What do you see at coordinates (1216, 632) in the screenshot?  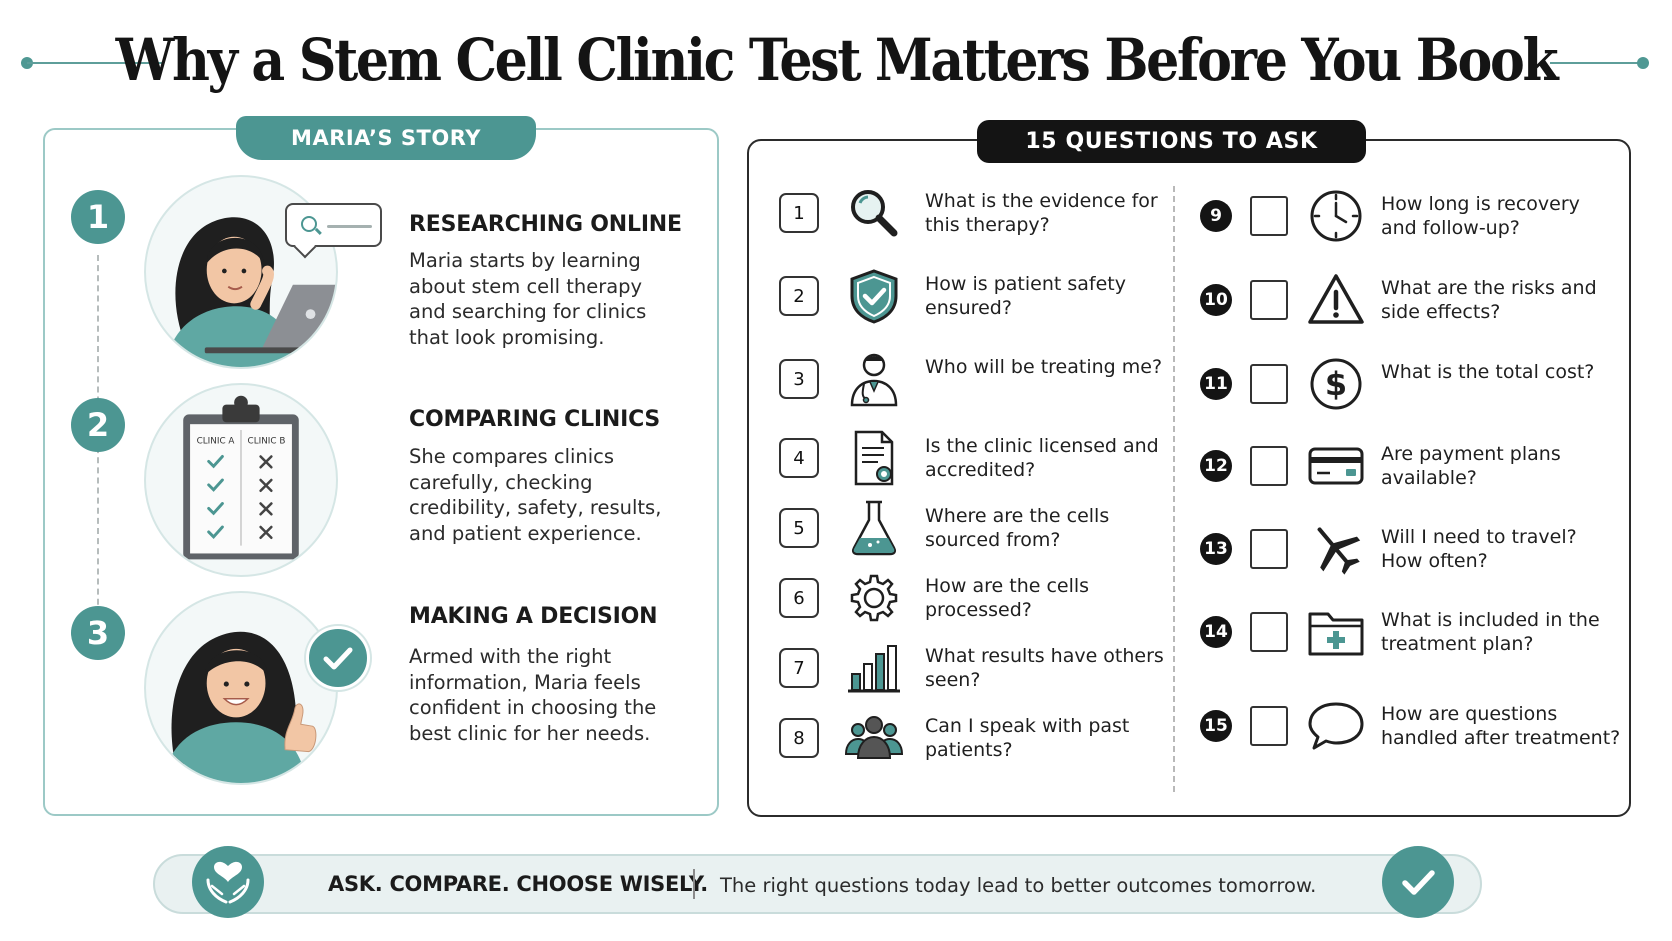 I see `question-number: 14` at bounding box center [1216, 632].